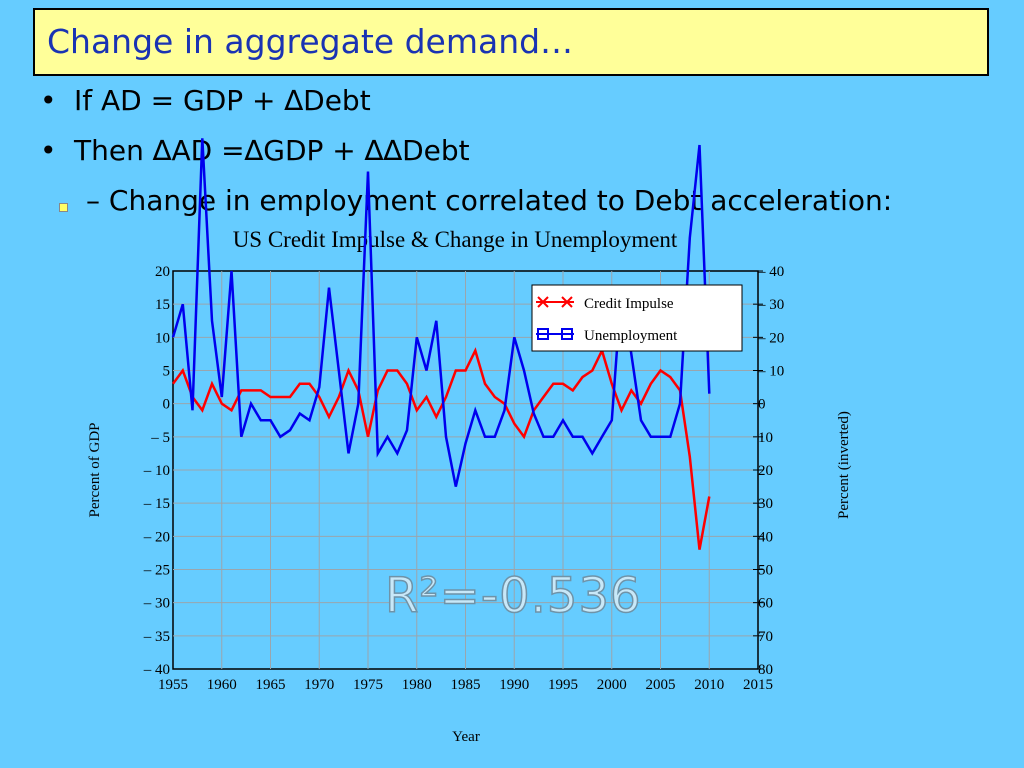 This screenshot has width=1024, height=768. What do you see at coordinates (173, 685) in the screenshot?
I see `x-tick-label: 1955` at bounding box center [173, 685].